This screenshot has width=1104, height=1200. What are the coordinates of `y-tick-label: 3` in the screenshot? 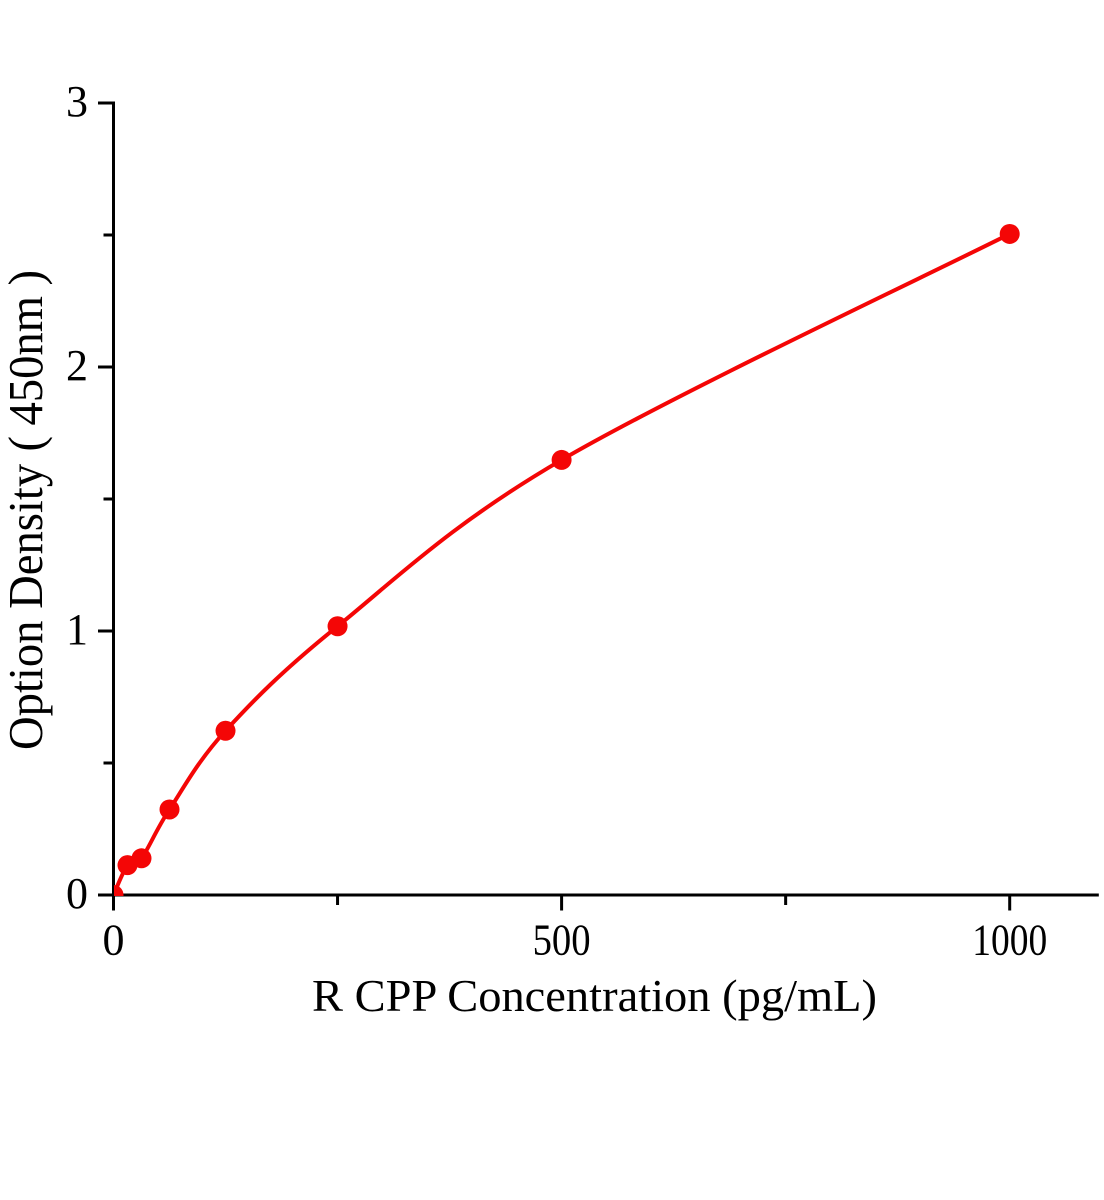 It's located at (77, 101).